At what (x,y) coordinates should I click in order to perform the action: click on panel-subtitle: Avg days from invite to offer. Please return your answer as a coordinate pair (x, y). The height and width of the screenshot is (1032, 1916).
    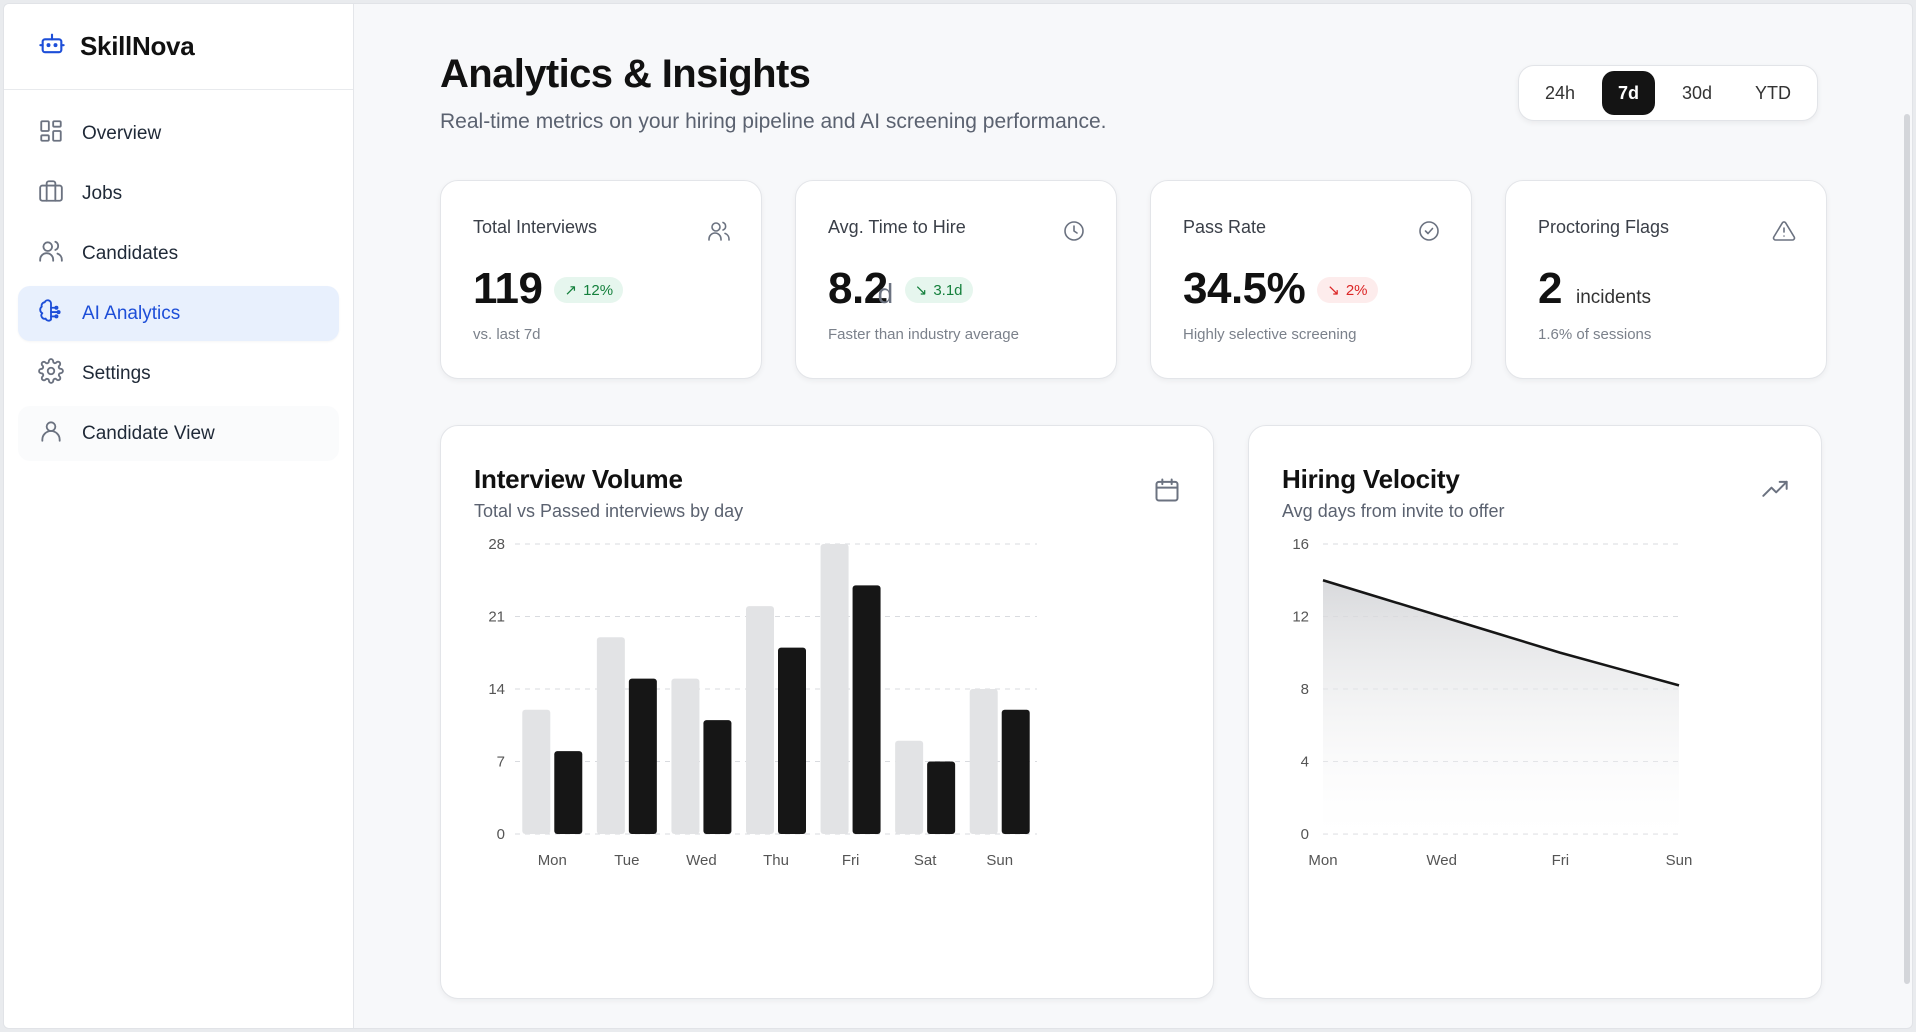
    Looking at the image, I should click on (1393, 511).